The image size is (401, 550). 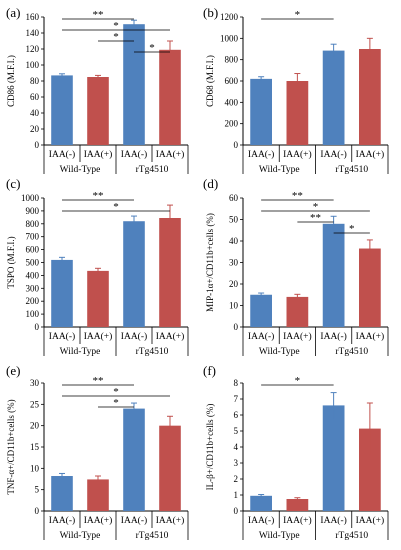 I want to click on y-tick-label: 30, so click(x=35, y=383).